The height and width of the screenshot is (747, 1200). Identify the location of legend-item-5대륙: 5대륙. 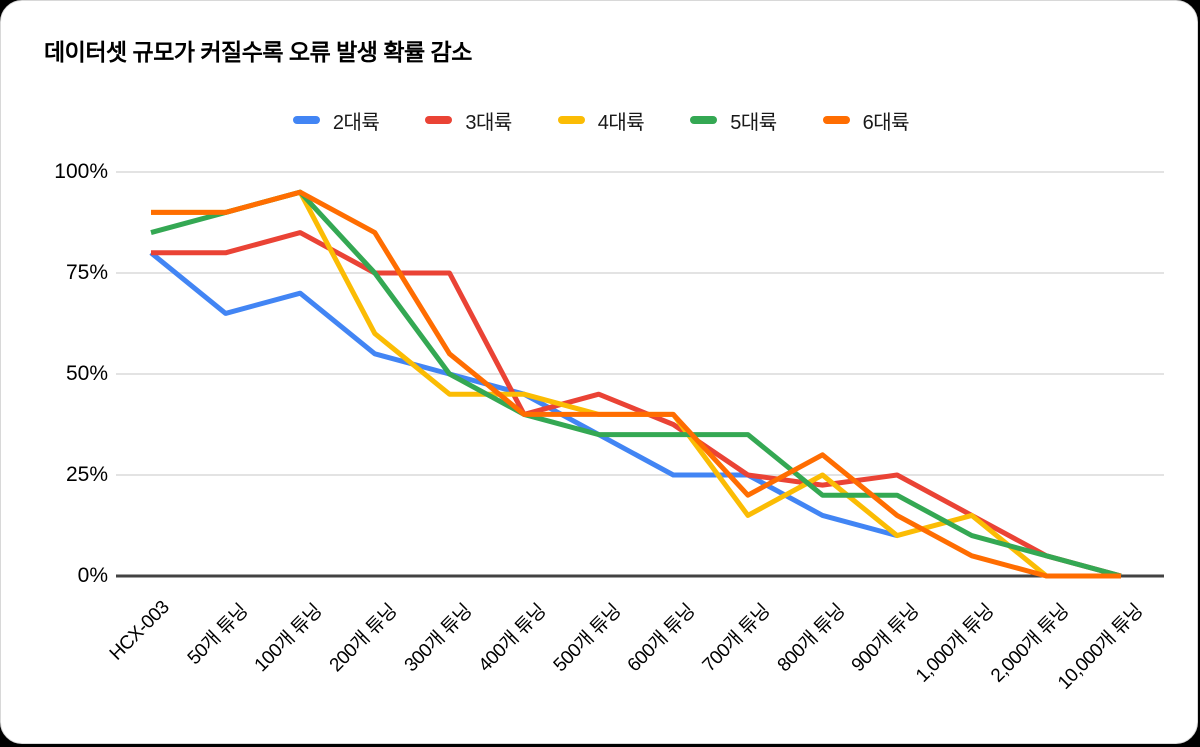
(733, 120).